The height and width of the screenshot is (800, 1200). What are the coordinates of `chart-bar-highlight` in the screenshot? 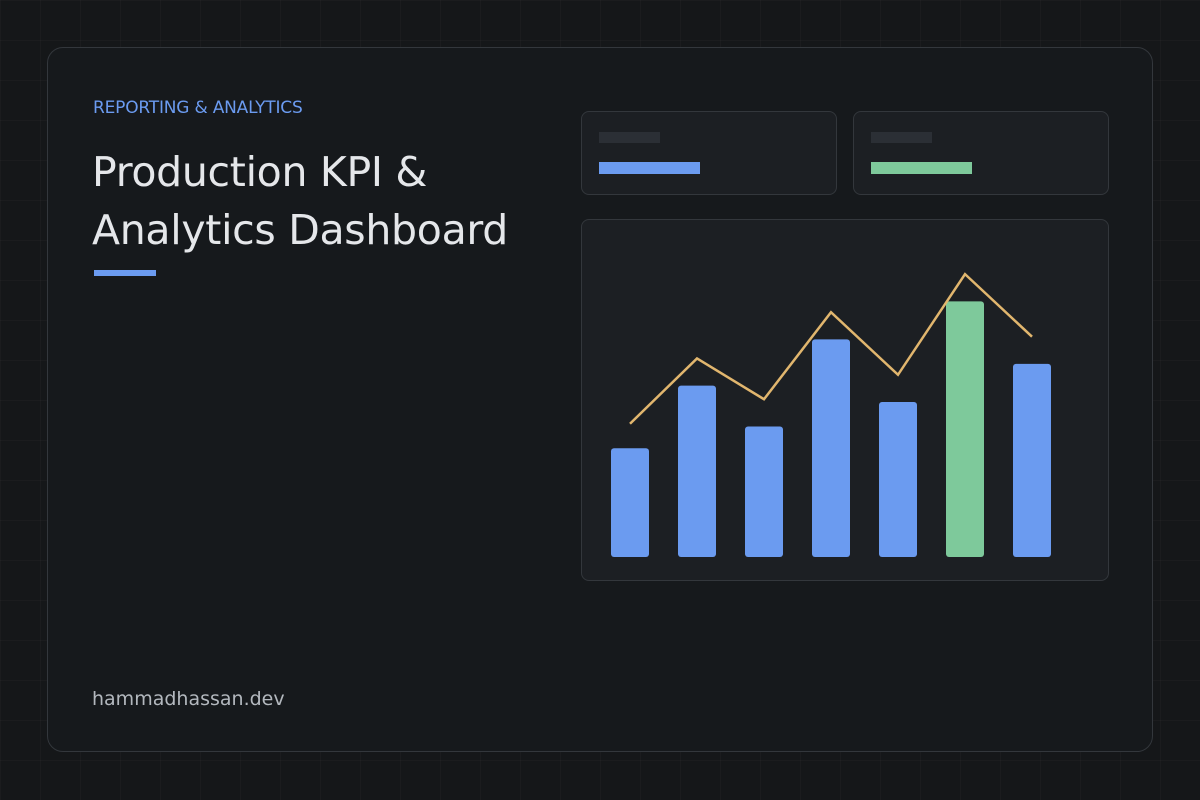 It's located at (965, 429).